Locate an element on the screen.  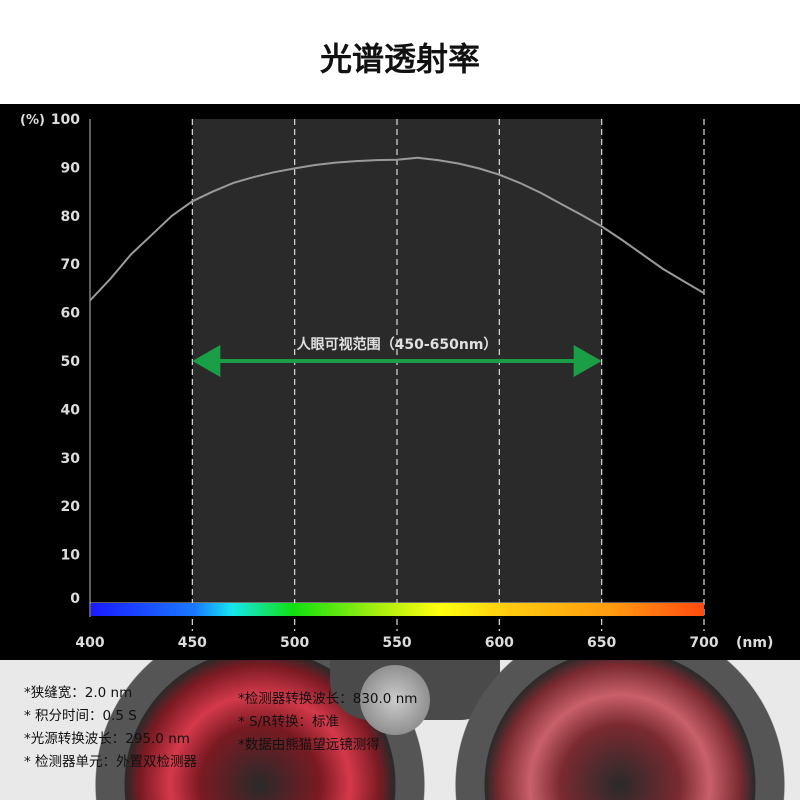
note: * 检测器单元：外置双检测器 is located at coordinates (111, 762).